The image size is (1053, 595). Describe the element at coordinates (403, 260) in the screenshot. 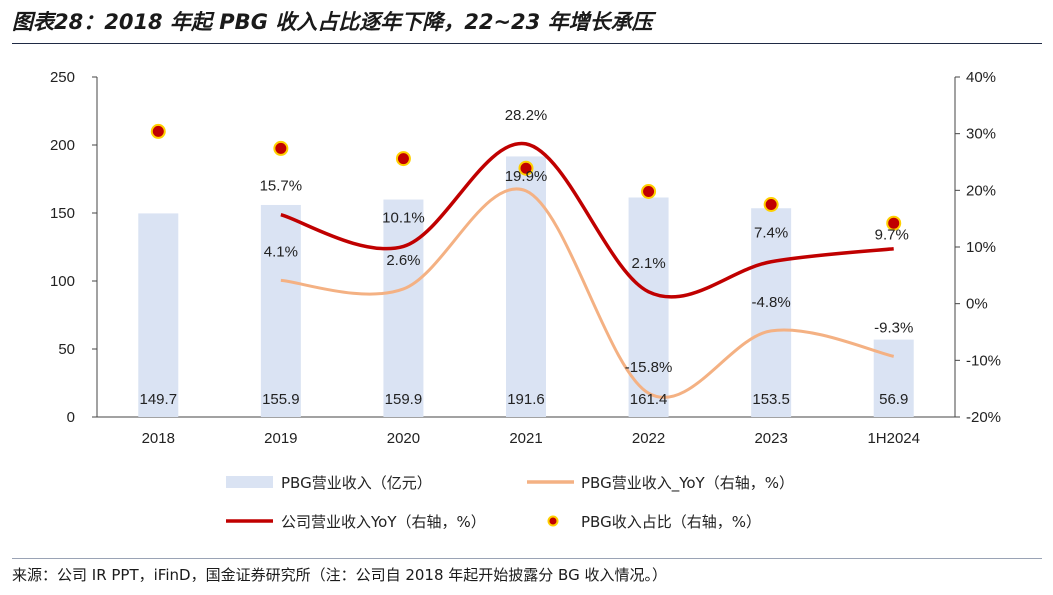

I see `pbg-yoy-label: 2.6%` at that location.